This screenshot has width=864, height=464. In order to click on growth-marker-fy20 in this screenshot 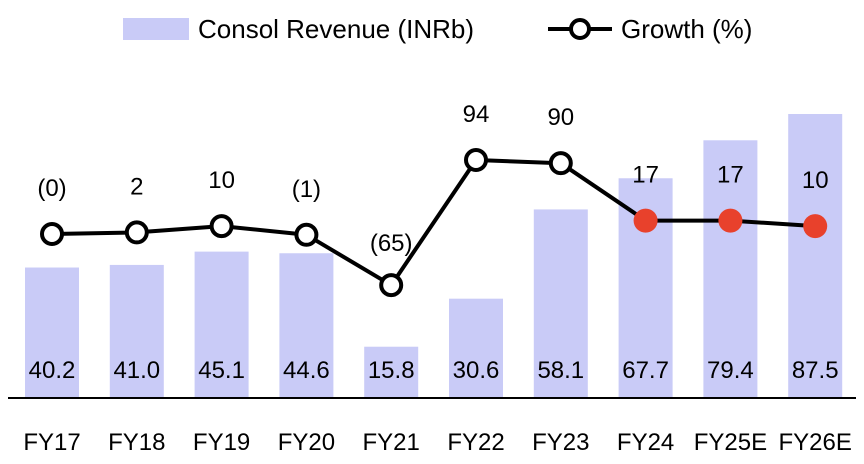, I will do `click(306, 234)`.